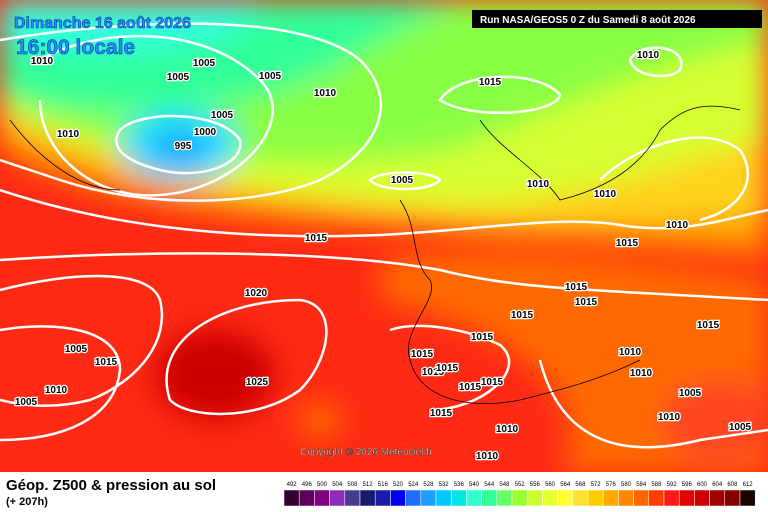  What do you see at coordinates (444, 485) in the screenshot?
I see `scale-label: 532` at bounding box center [444, 485].